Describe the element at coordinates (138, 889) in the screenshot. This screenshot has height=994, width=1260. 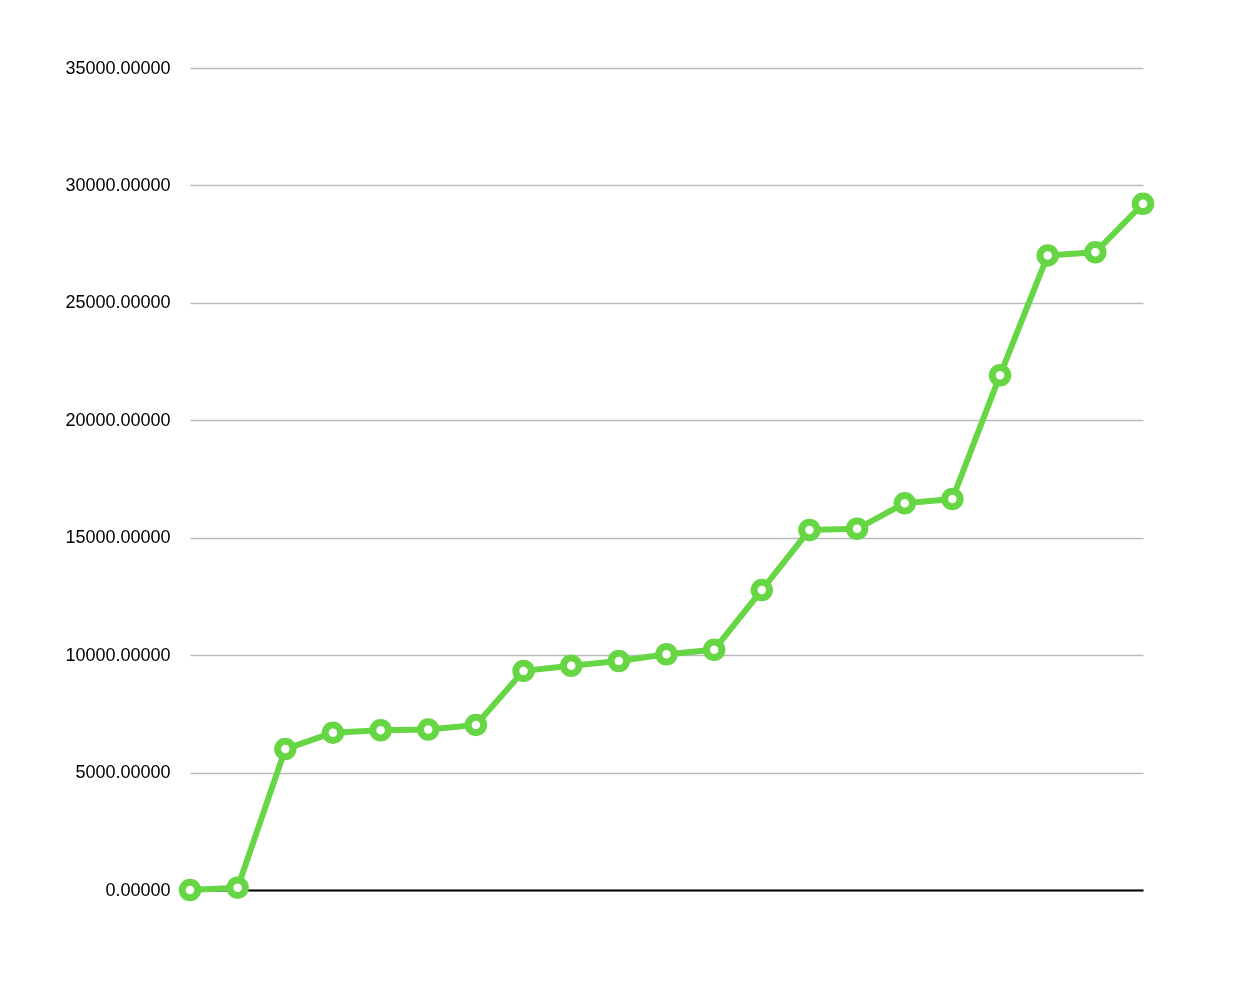
I see `y-tick-label: 0.00000` at that location.